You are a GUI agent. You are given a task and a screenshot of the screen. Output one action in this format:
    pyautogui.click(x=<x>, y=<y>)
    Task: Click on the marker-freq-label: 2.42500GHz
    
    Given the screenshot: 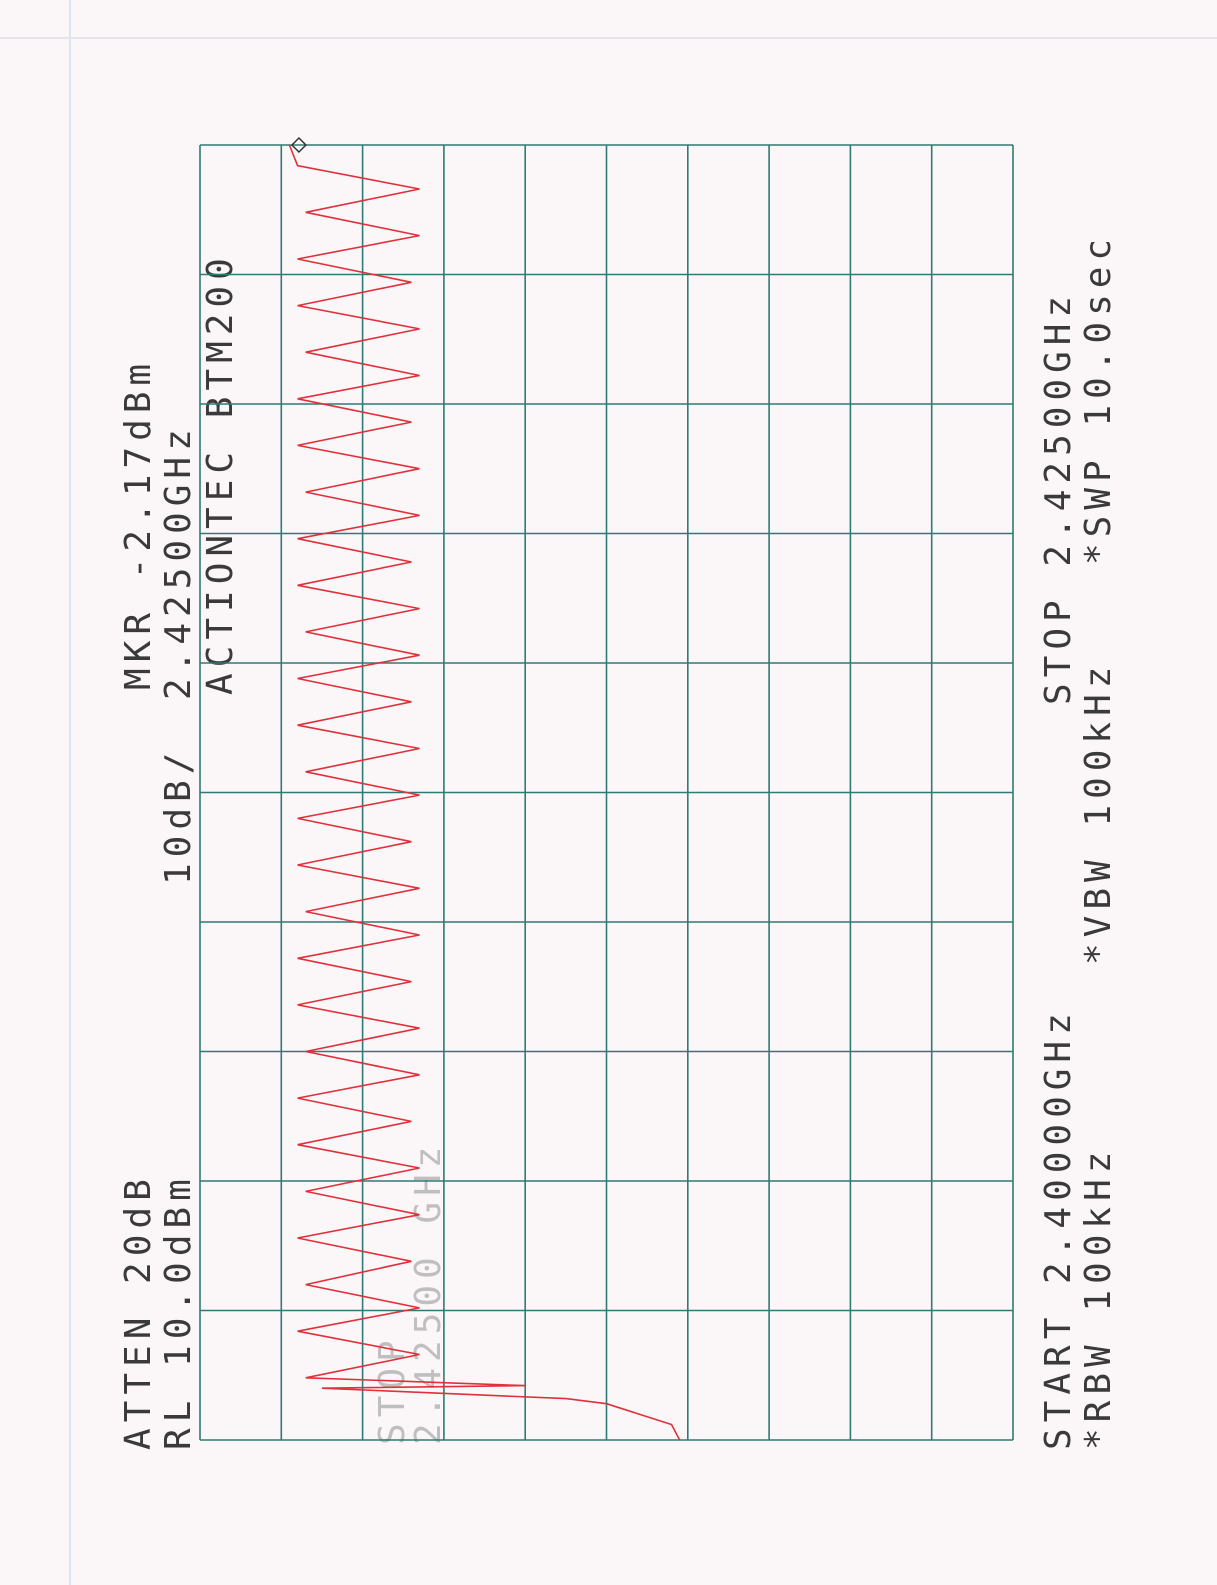 What is the action you would take?
    pyautogui.click(x=178, y=561)
    